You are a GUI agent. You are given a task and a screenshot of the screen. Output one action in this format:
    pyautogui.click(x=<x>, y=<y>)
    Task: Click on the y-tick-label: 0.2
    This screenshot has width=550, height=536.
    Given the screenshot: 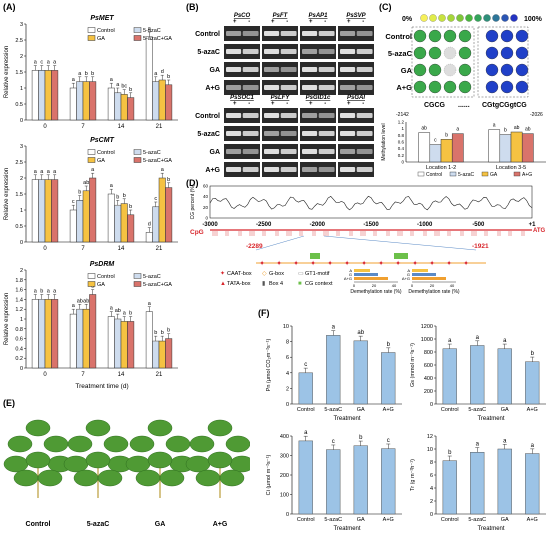 What is the action you would take?
    pyautogui.click(x=19, y=359)
    